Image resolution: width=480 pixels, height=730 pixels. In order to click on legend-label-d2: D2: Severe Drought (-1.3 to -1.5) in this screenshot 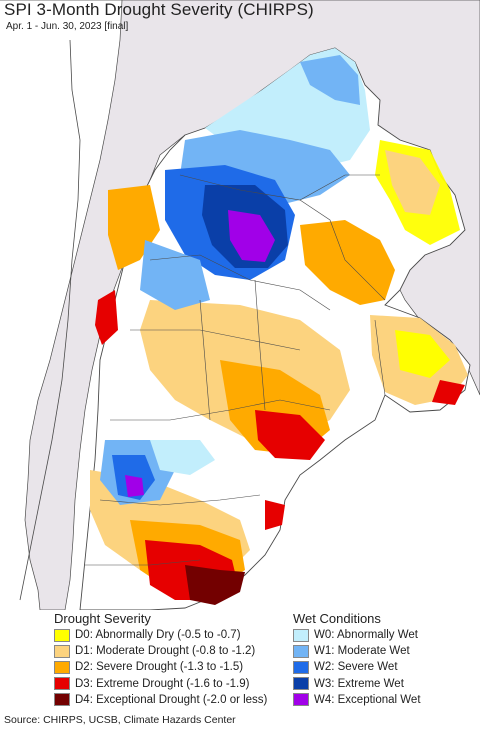, I will do `click(159, 667)`.